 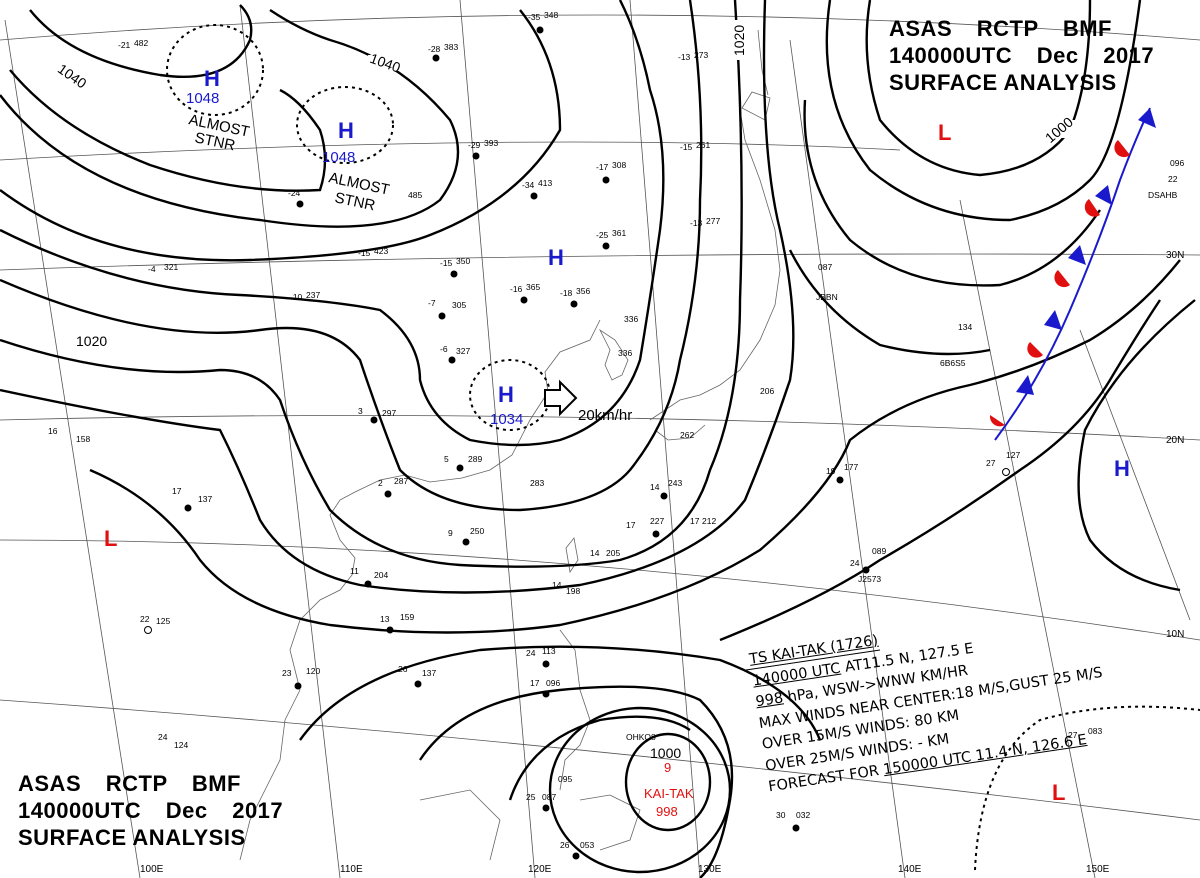 I want to click on svg-text: 125, so click(x=163, y=621).